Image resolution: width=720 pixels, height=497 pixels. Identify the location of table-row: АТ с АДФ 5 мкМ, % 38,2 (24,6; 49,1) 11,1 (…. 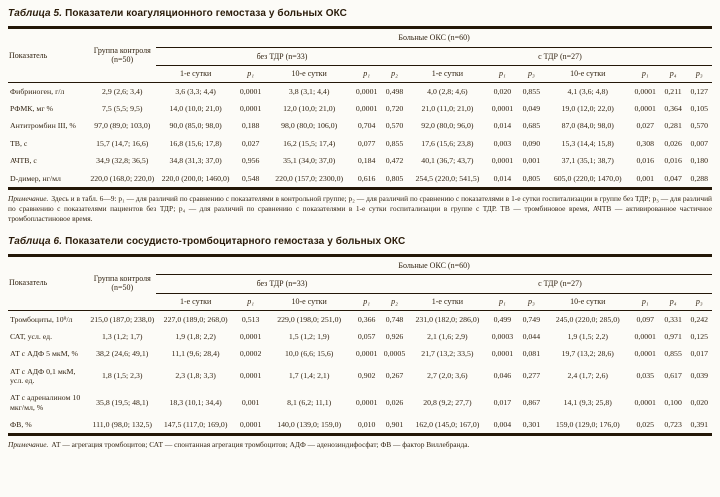
(360, 353).